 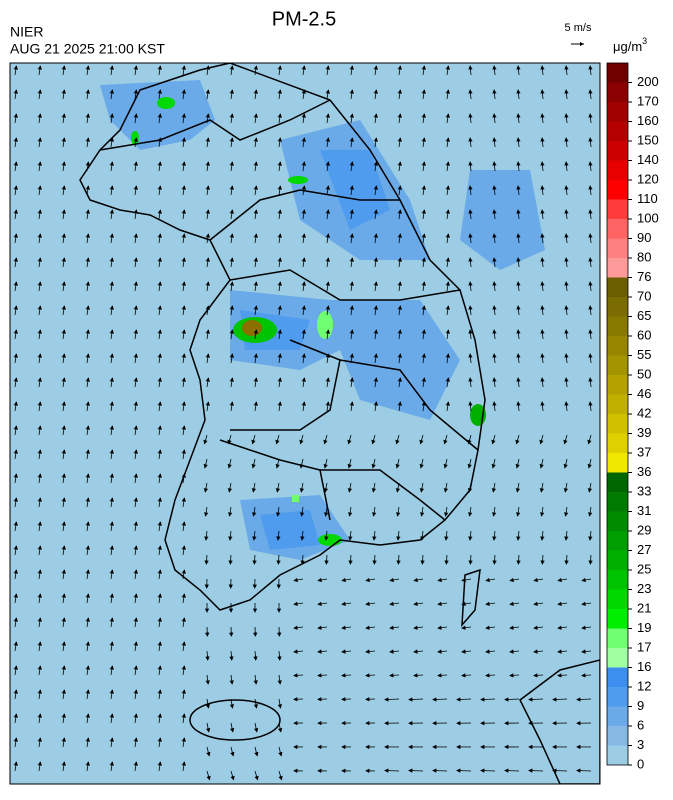 What do you see at coordinates (644, 451) in the screenshot?
I see `colorbar-label: 37` at bounding box center [644, 451].